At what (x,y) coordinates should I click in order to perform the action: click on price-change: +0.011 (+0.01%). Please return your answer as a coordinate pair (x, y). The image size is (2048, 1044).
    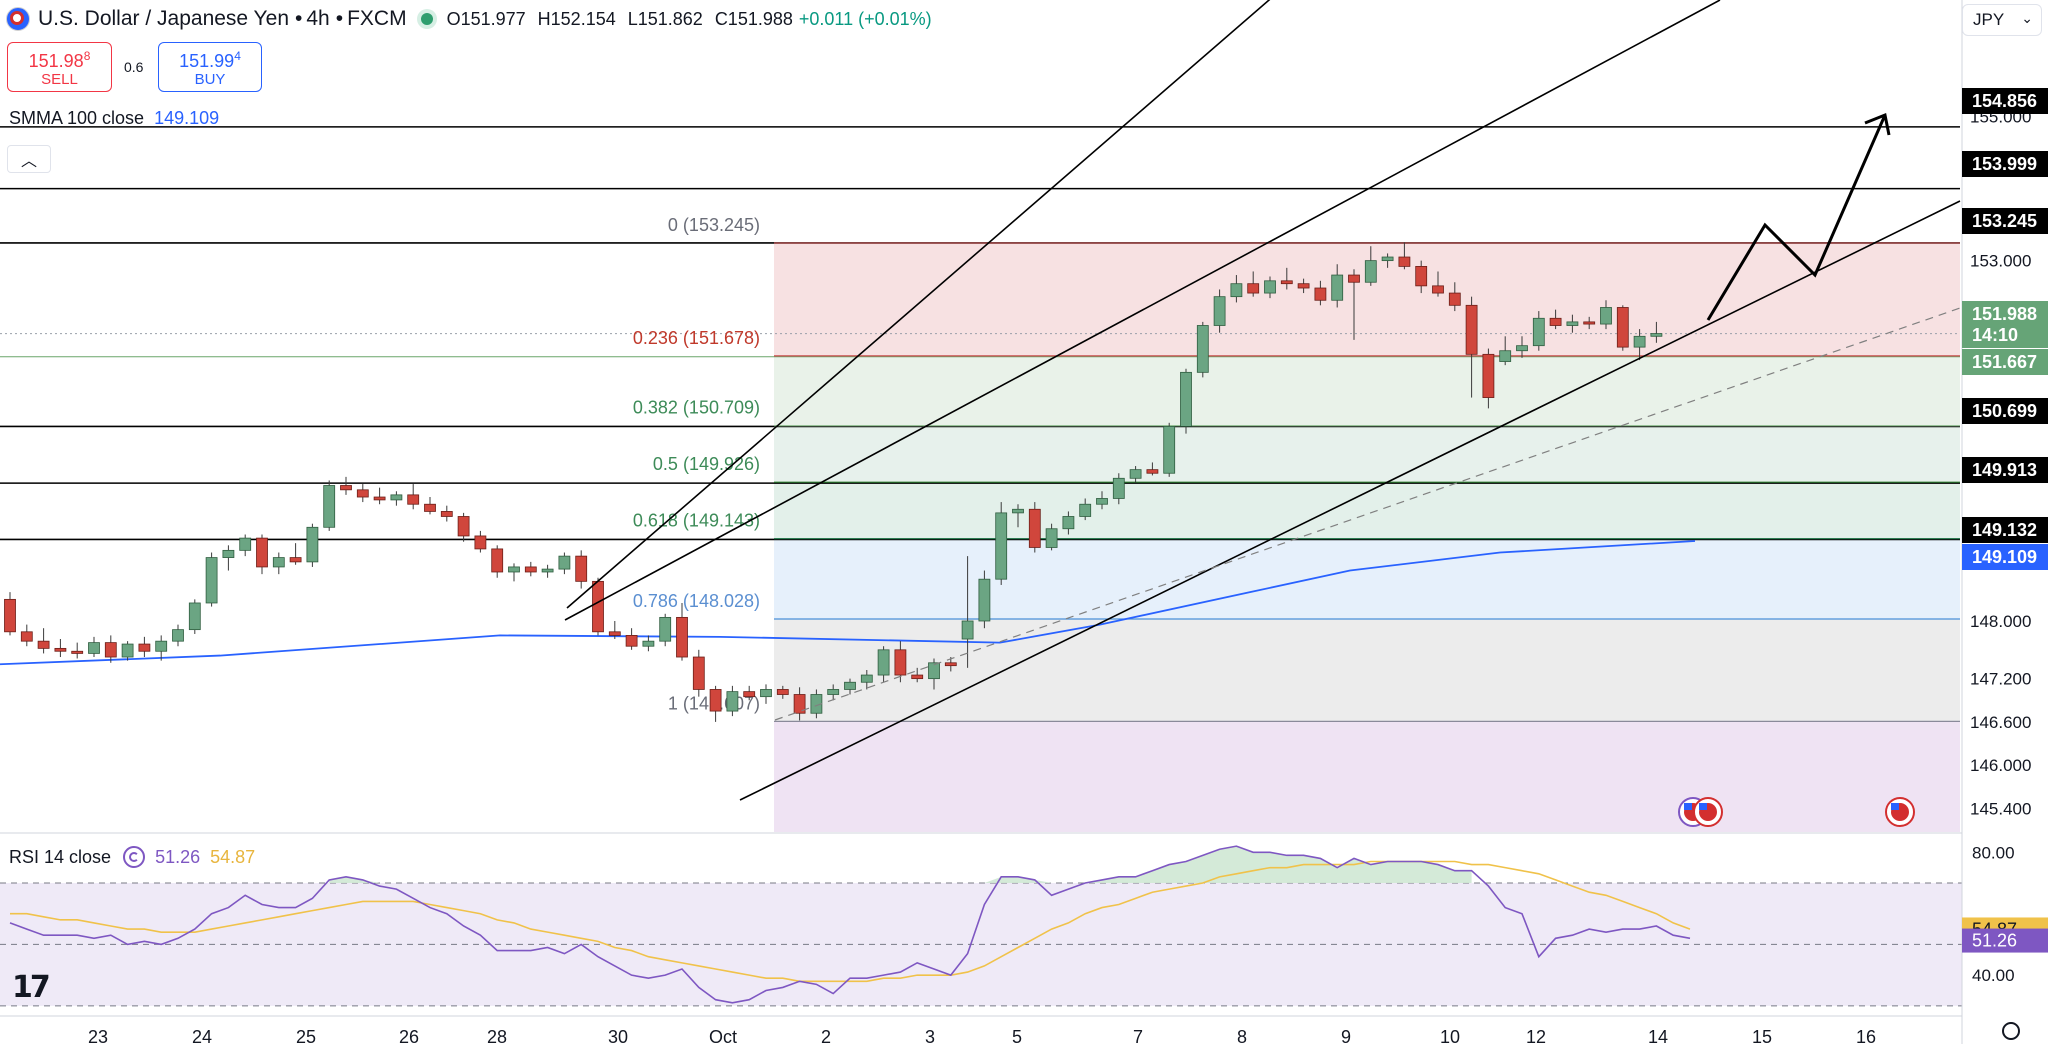
    Looking at the image, I should click on (865, 18).